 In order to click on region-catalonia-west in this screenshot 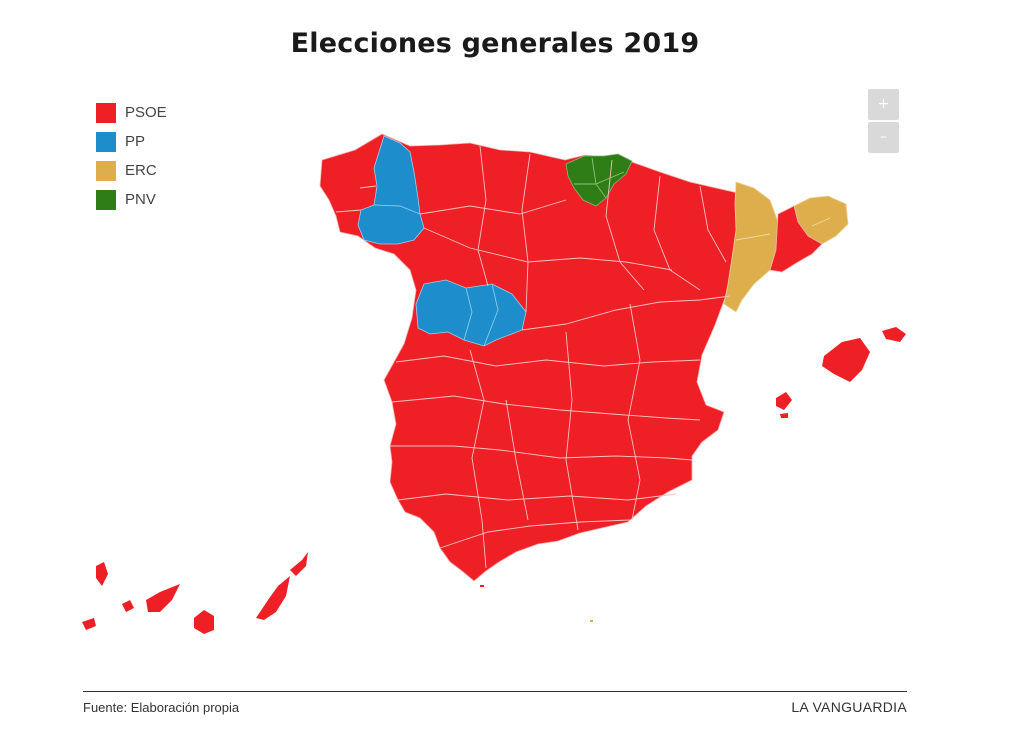, I will do `click(751, 247)`.